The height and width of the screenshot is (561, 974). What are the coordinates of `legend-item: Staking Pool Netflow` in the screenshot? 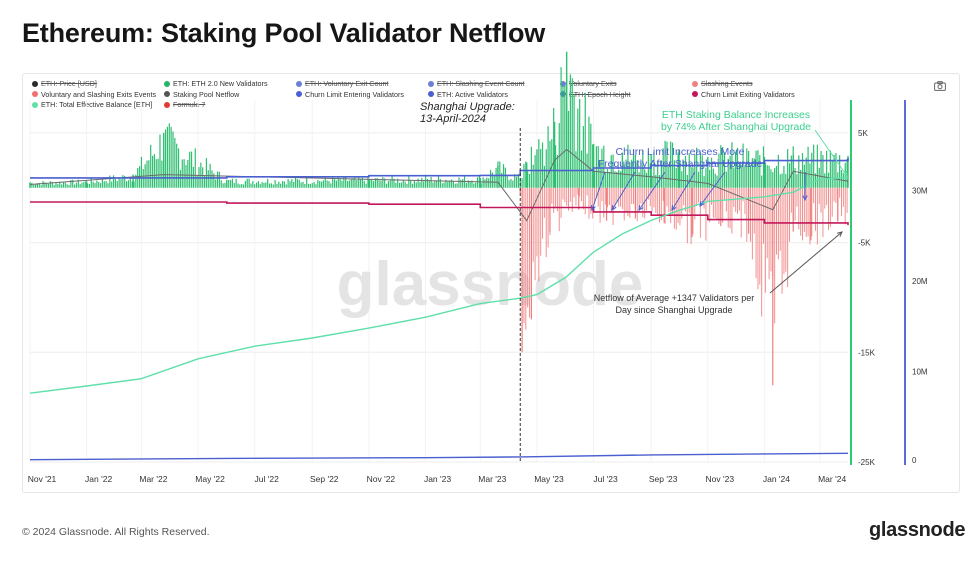 It's located at (201, 94).